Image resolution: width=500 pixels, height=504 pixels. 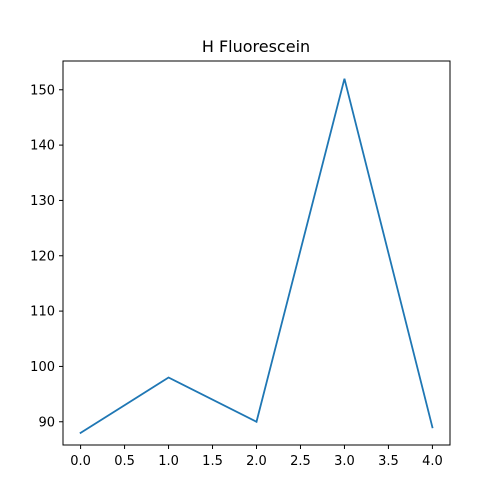 What do you see at coordinates (46, 422) in the screenshot?
I see `y-tick-label: 90` at bounding box center [46, 422].